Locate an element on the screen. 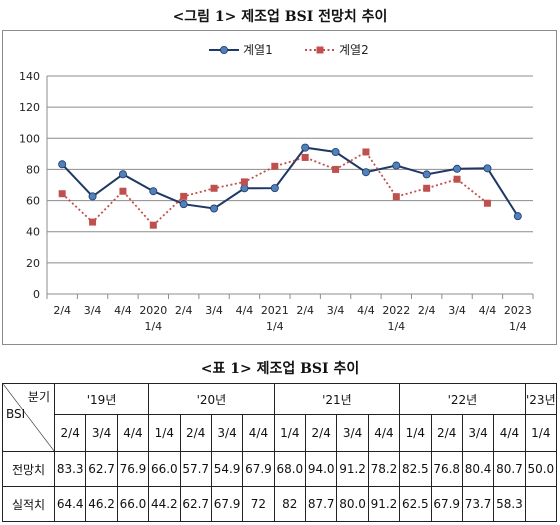 This screenshot has height=525, width=560. y-tick-label: 60 is located at coordinates (33, 201).